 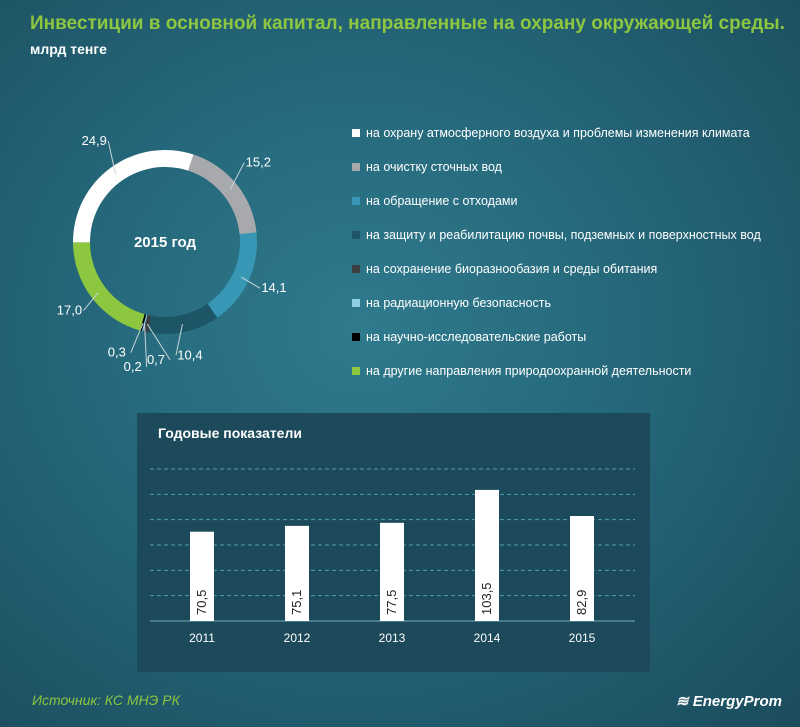 I want to click on legend-item: на радиационную безопасность, so click(x=567, y=313).